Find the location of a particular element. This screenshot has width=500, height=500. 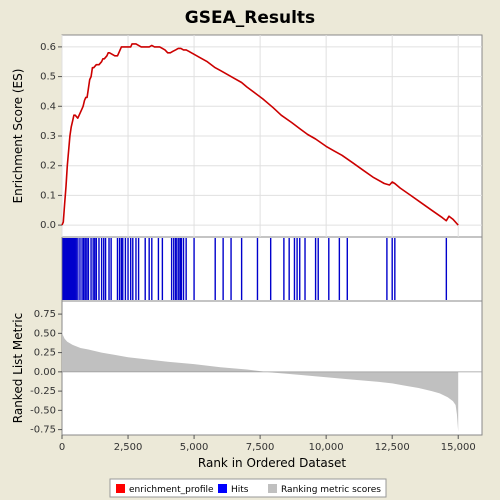

metric-y-tick-label: -0.50 is located at coordinates (43, 410).